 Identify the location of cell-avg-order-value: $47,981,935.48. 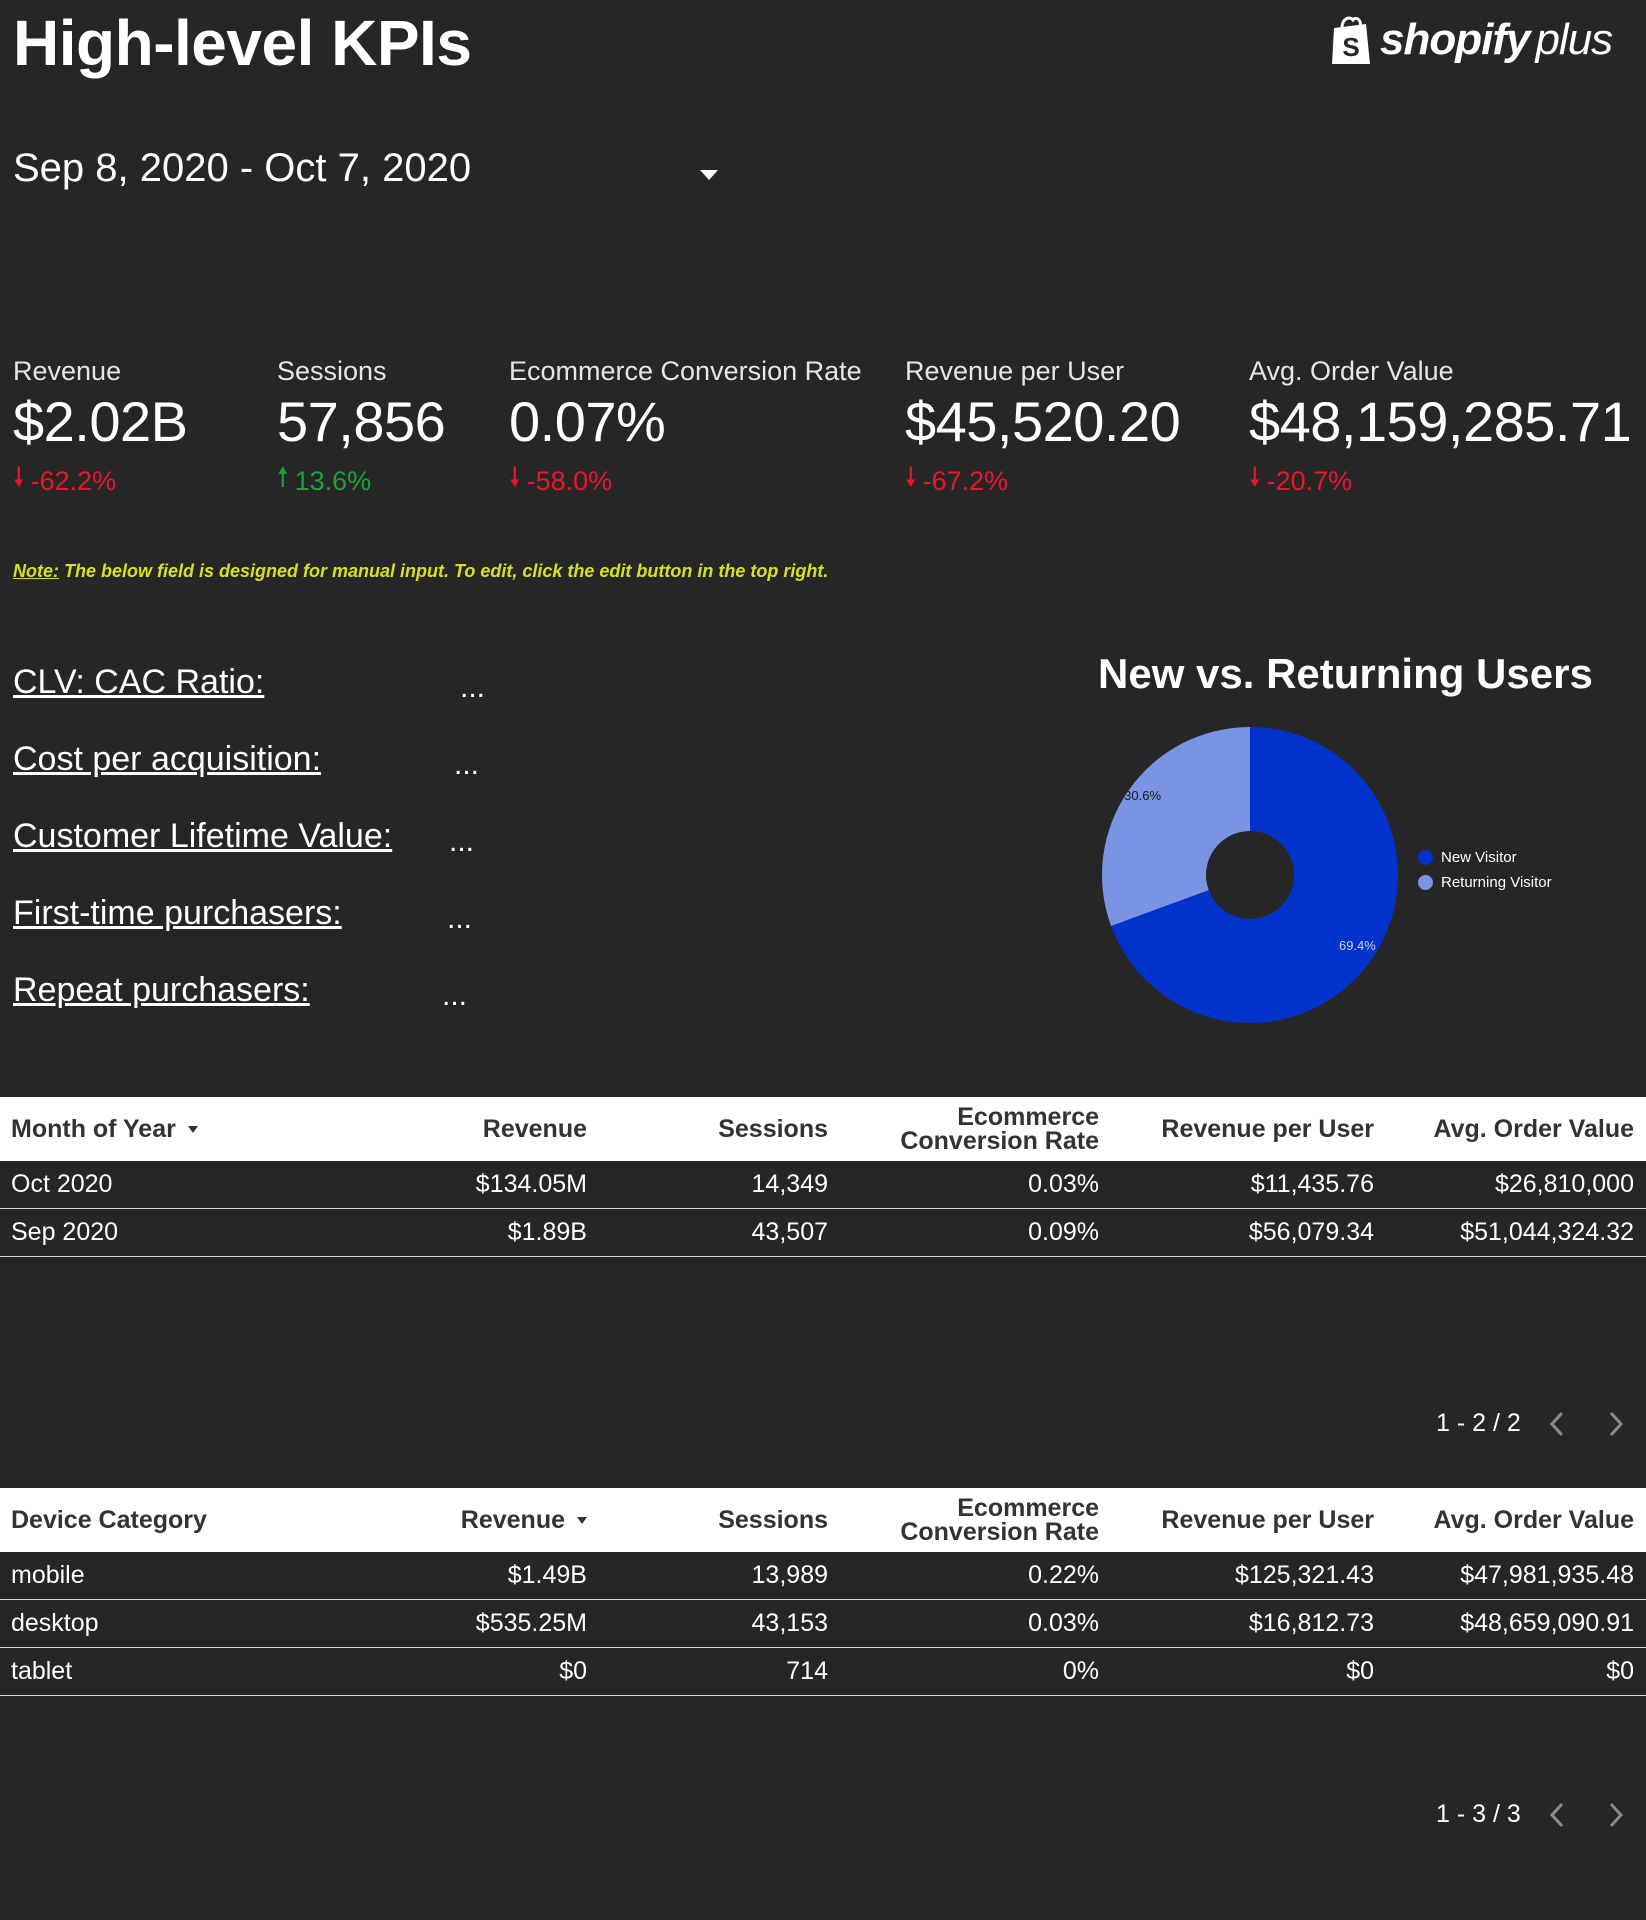
(1516, 1576).